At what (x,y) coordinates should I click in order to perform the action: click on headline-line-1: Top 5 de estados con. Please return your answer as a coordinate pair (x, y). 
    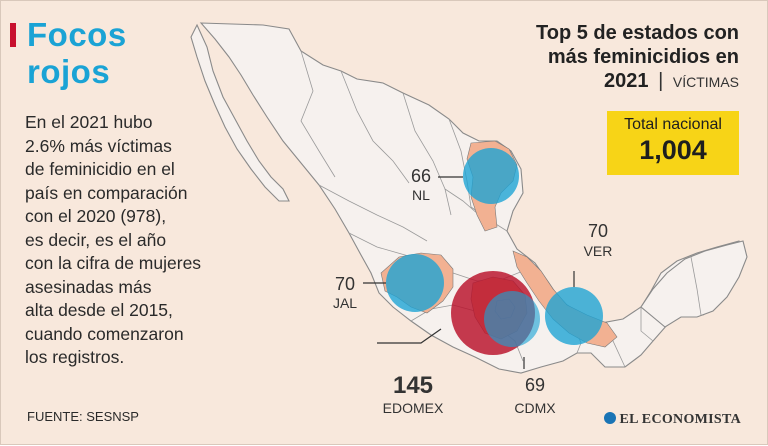
    Looking at the image, I should click on (637, 33).